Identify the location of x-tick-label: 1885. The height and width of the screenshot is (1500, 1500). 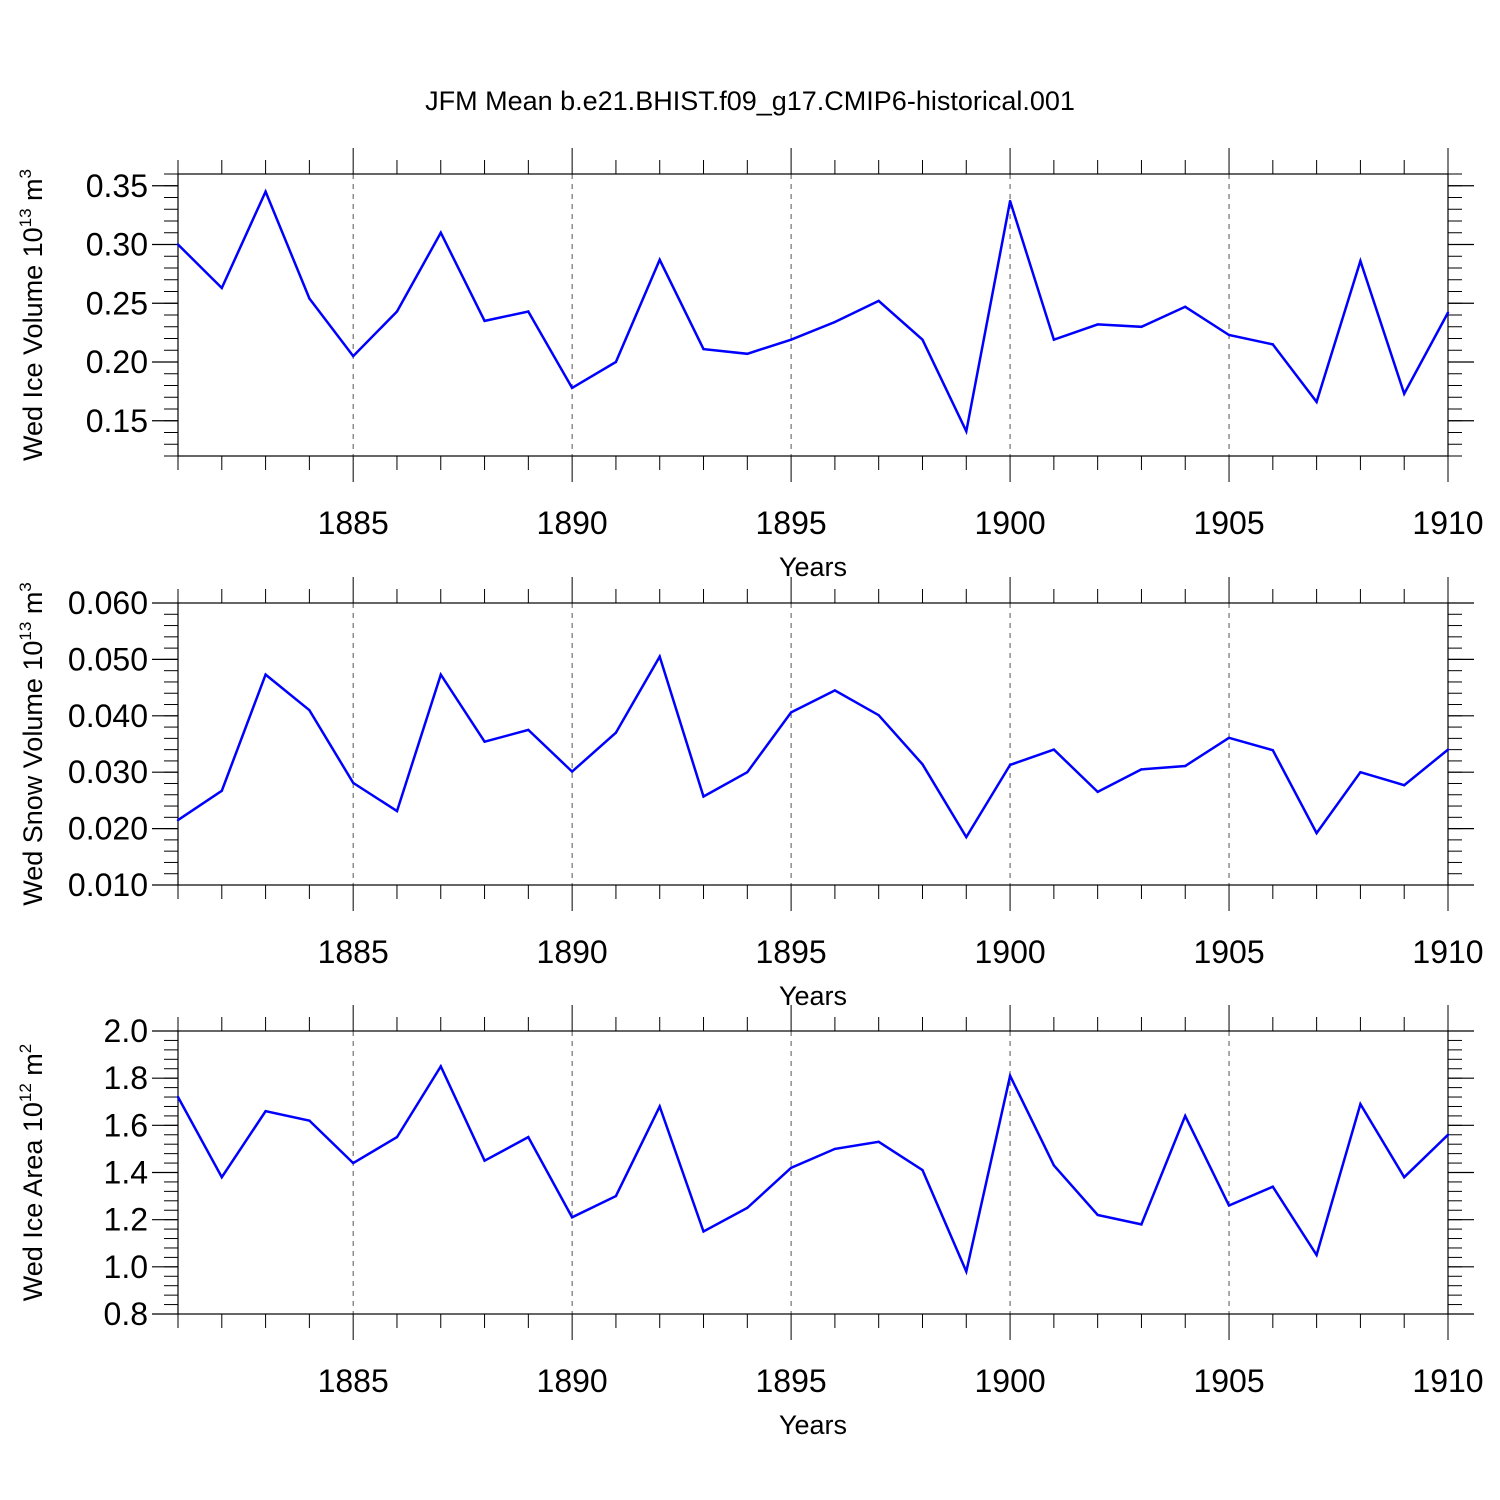
(353, 1381).